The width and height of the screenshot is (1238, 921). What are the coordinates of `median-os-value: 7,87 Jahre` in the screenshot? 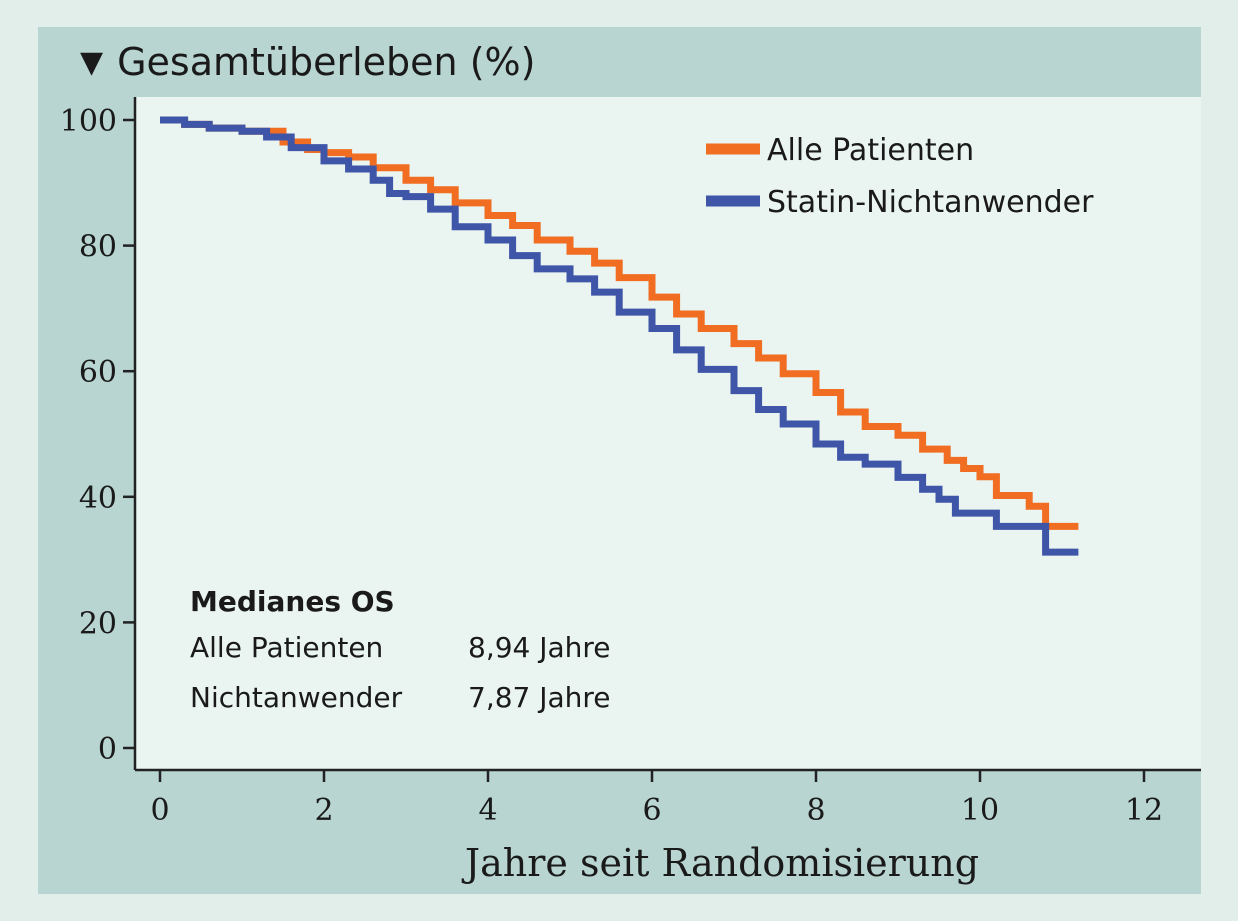 It's located at (539, 697).